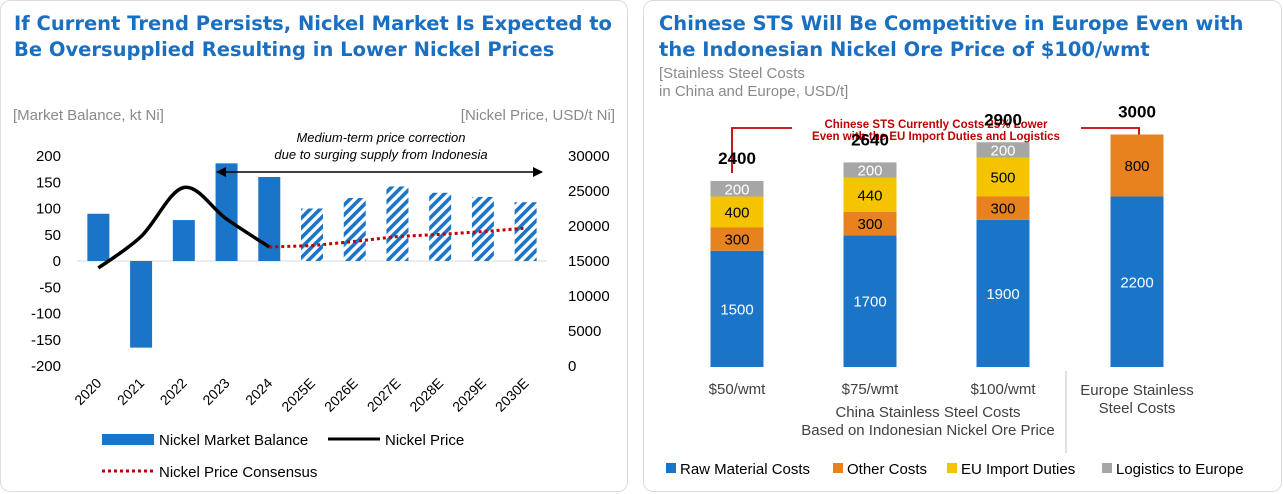 The height and width of the screenshot is (494, 1283). I want to click on x-category-label: $100/wmt, so click(1003, 389).